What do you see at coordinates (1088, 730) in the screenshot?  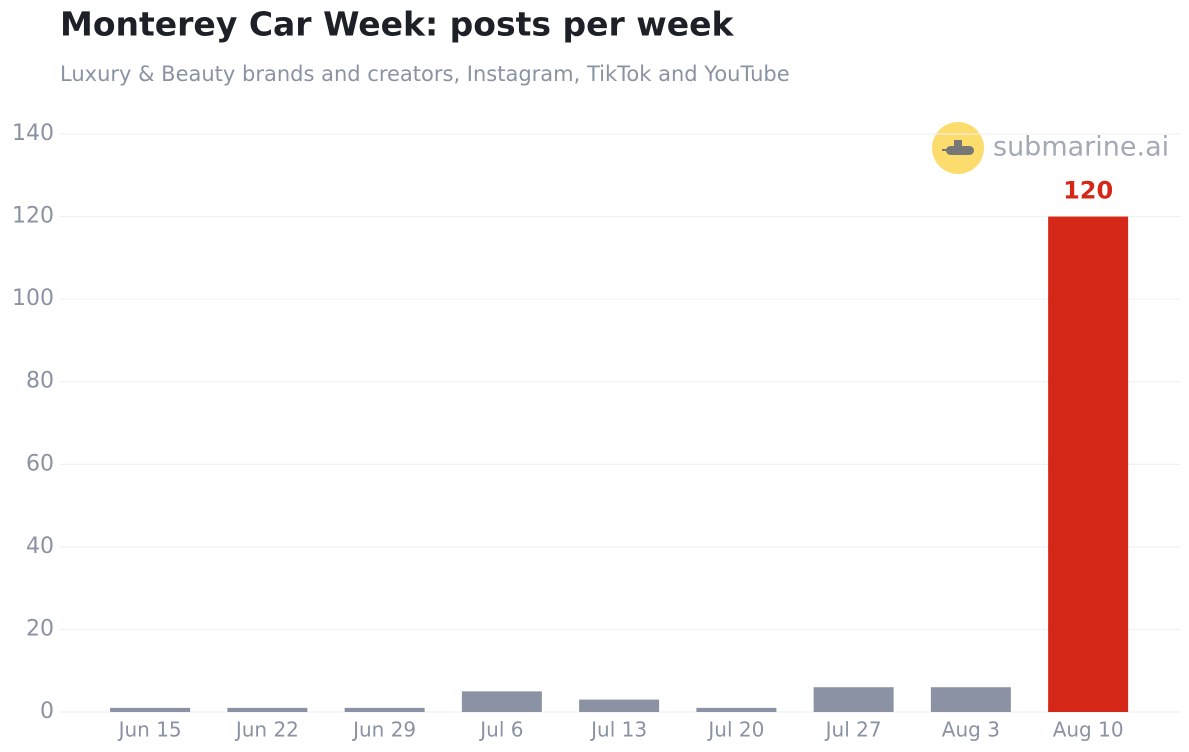 I see `x-tick-label: Aug 10` at bounding box center [1088, 730].